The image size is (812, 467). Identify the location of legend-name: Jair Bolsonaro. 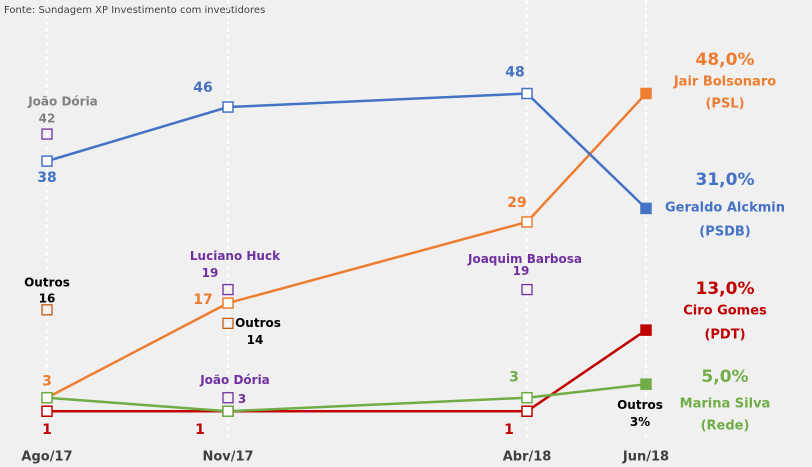
(724, 82).